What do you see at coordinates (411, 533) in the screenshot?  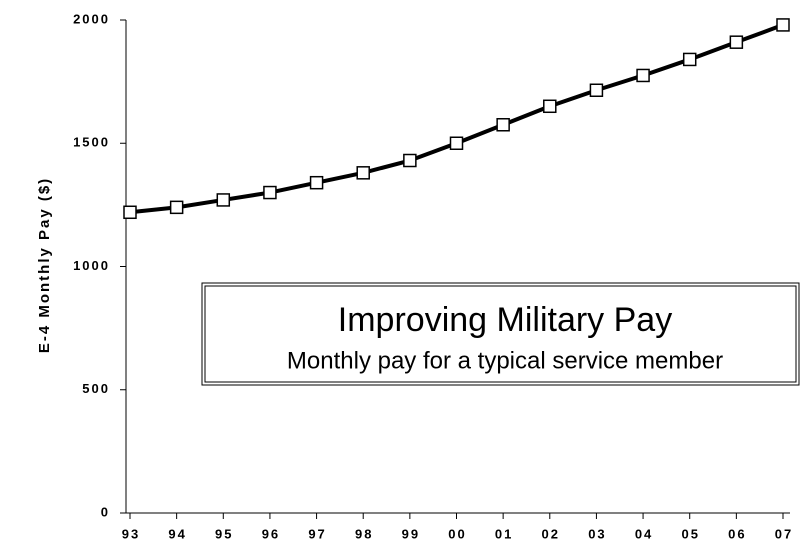 I see `x-tick-label: 99` at bounding box center [411, 533].